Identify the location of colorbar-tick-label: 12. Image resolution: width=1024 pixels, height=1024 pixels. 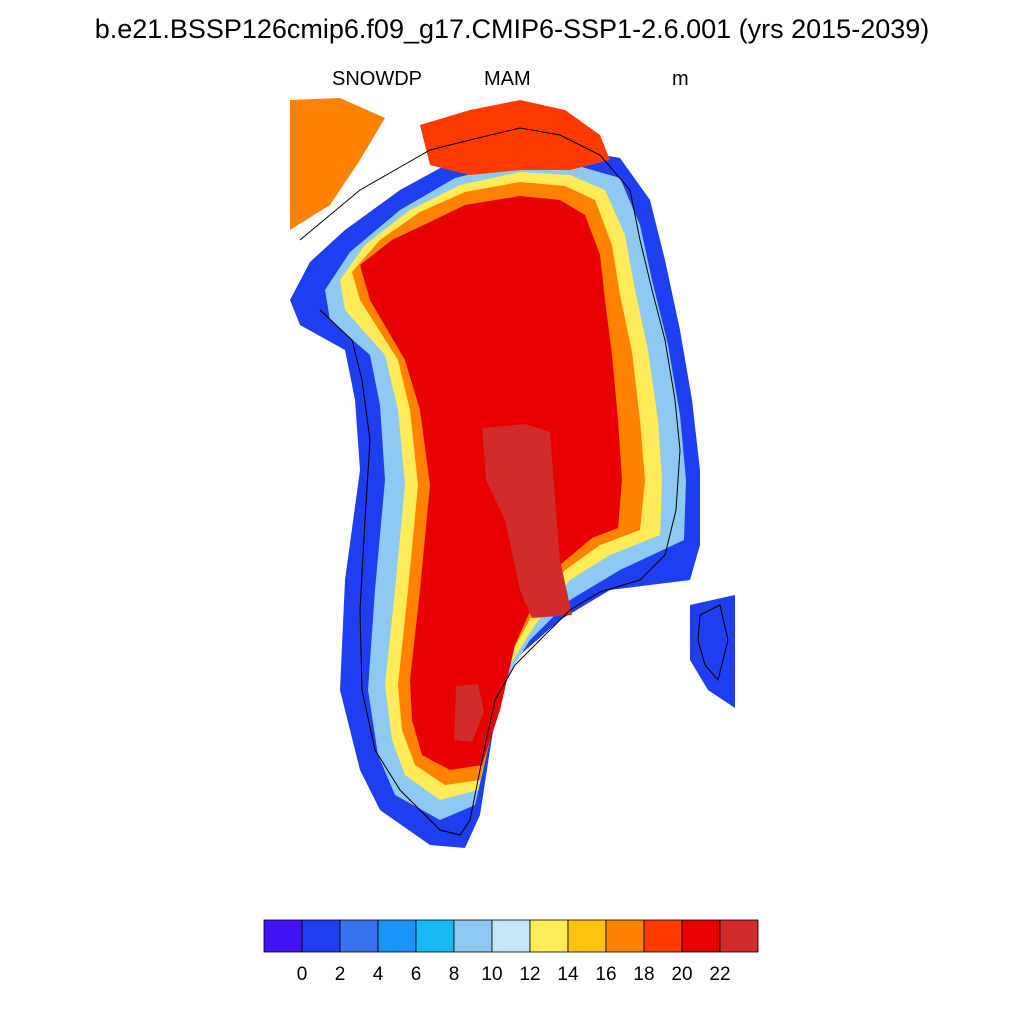
(529, 974).